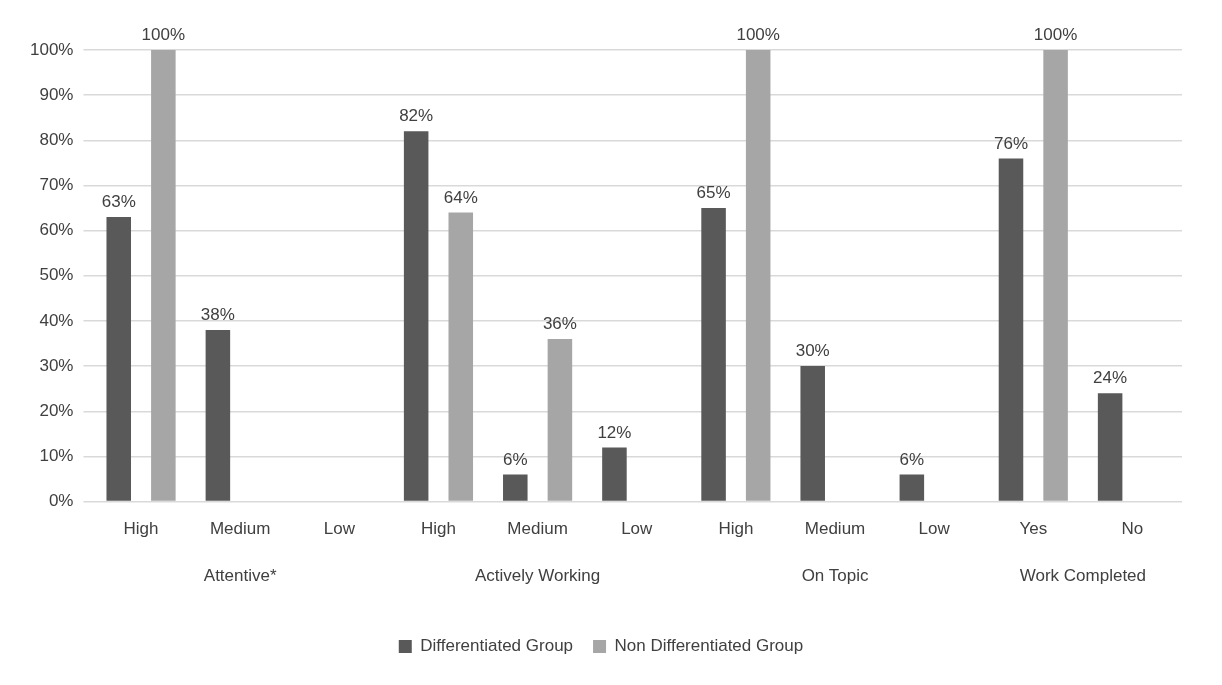 The width and height of the screenshot is (1222, 685). What do you see at coordinates (56, 185) in the screenshot?
I see `y-tick-label: 70%` at bounding box center [56, 185].